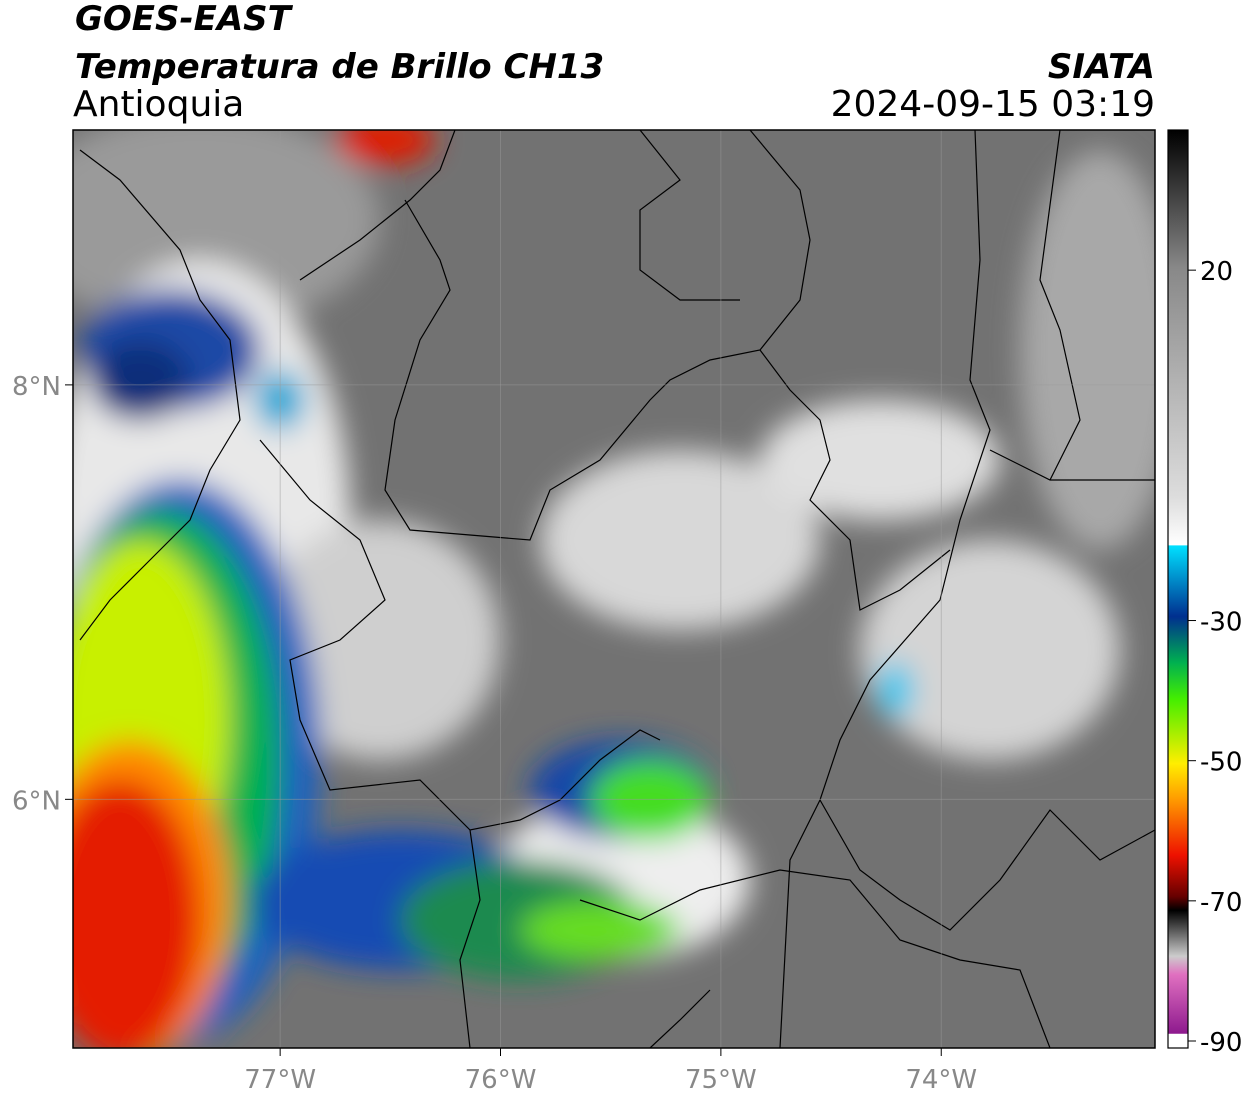 This screenshot has width=1252, height=1103. Describe the element at coordinates (1216, 272) in the screenshot. I see `colorbar-tick-label: 20` at that location.